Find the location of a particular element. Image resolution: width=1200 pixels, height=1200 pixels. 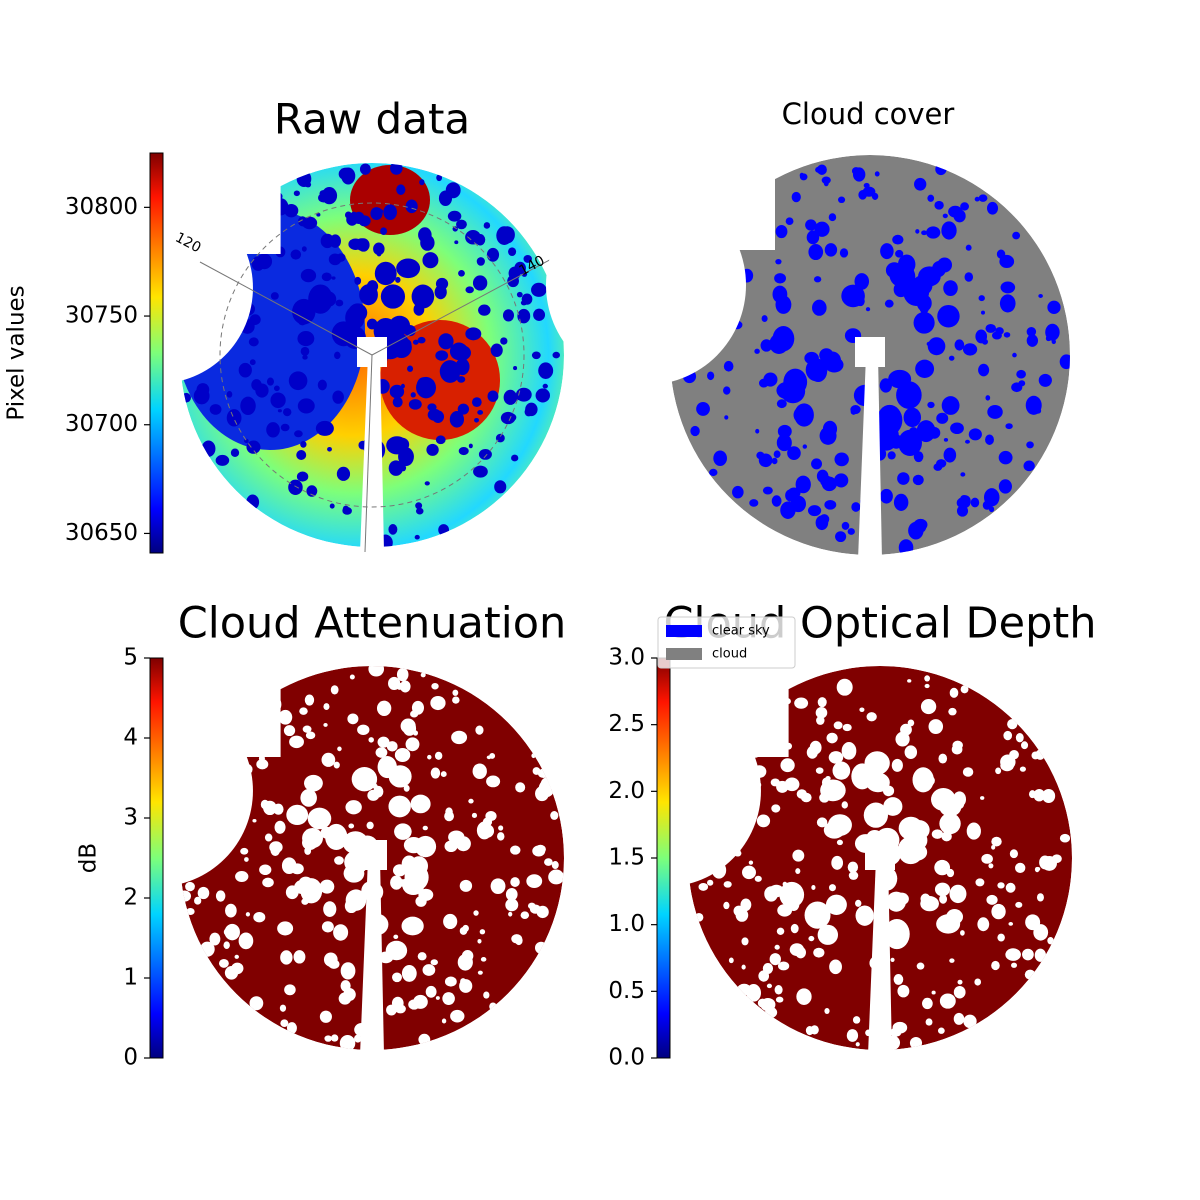

polar-spoke is located at coordinates (368, 453).